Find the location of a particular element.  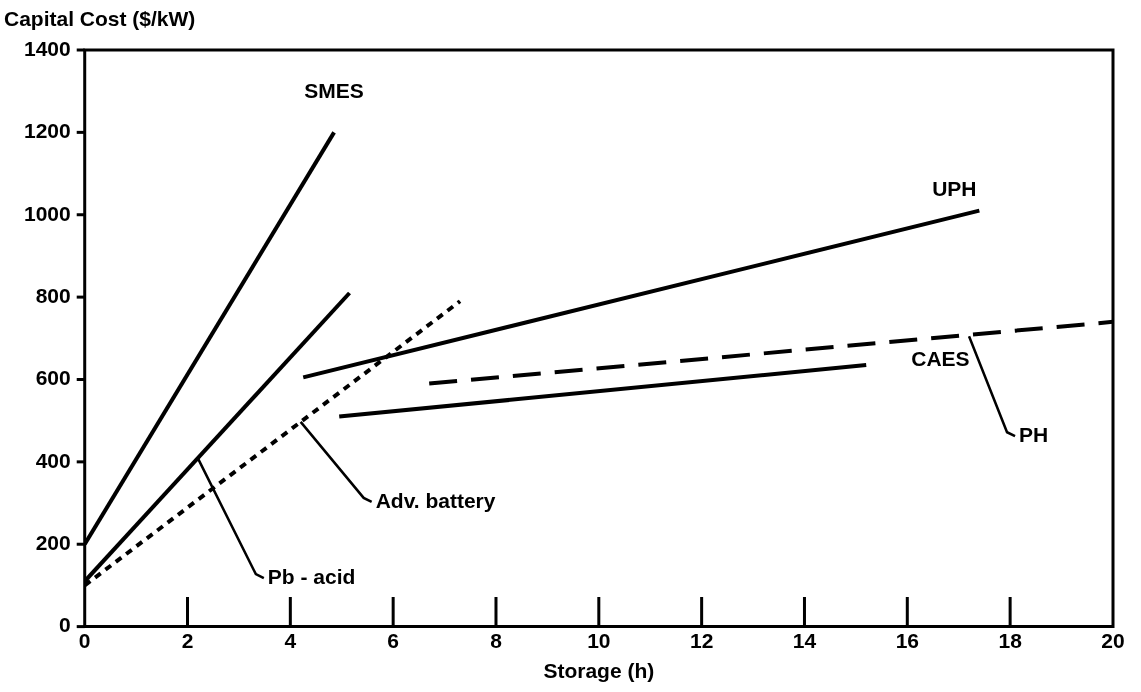

x-tick-label: 20 is located at coordinates (1113, 640).